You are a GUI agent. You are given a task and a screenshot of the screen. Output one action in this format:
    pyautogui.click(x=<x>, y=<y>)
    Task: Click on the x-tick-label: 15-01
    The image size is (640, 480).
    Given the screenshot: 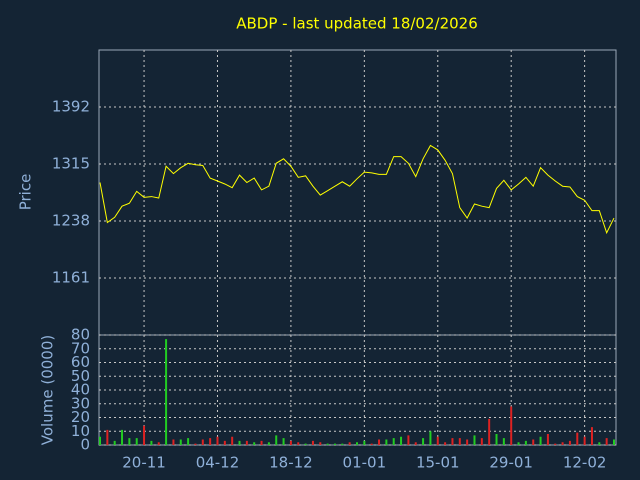 What is the action you would take?
    pyautogui.click(x=438, y=463)
    